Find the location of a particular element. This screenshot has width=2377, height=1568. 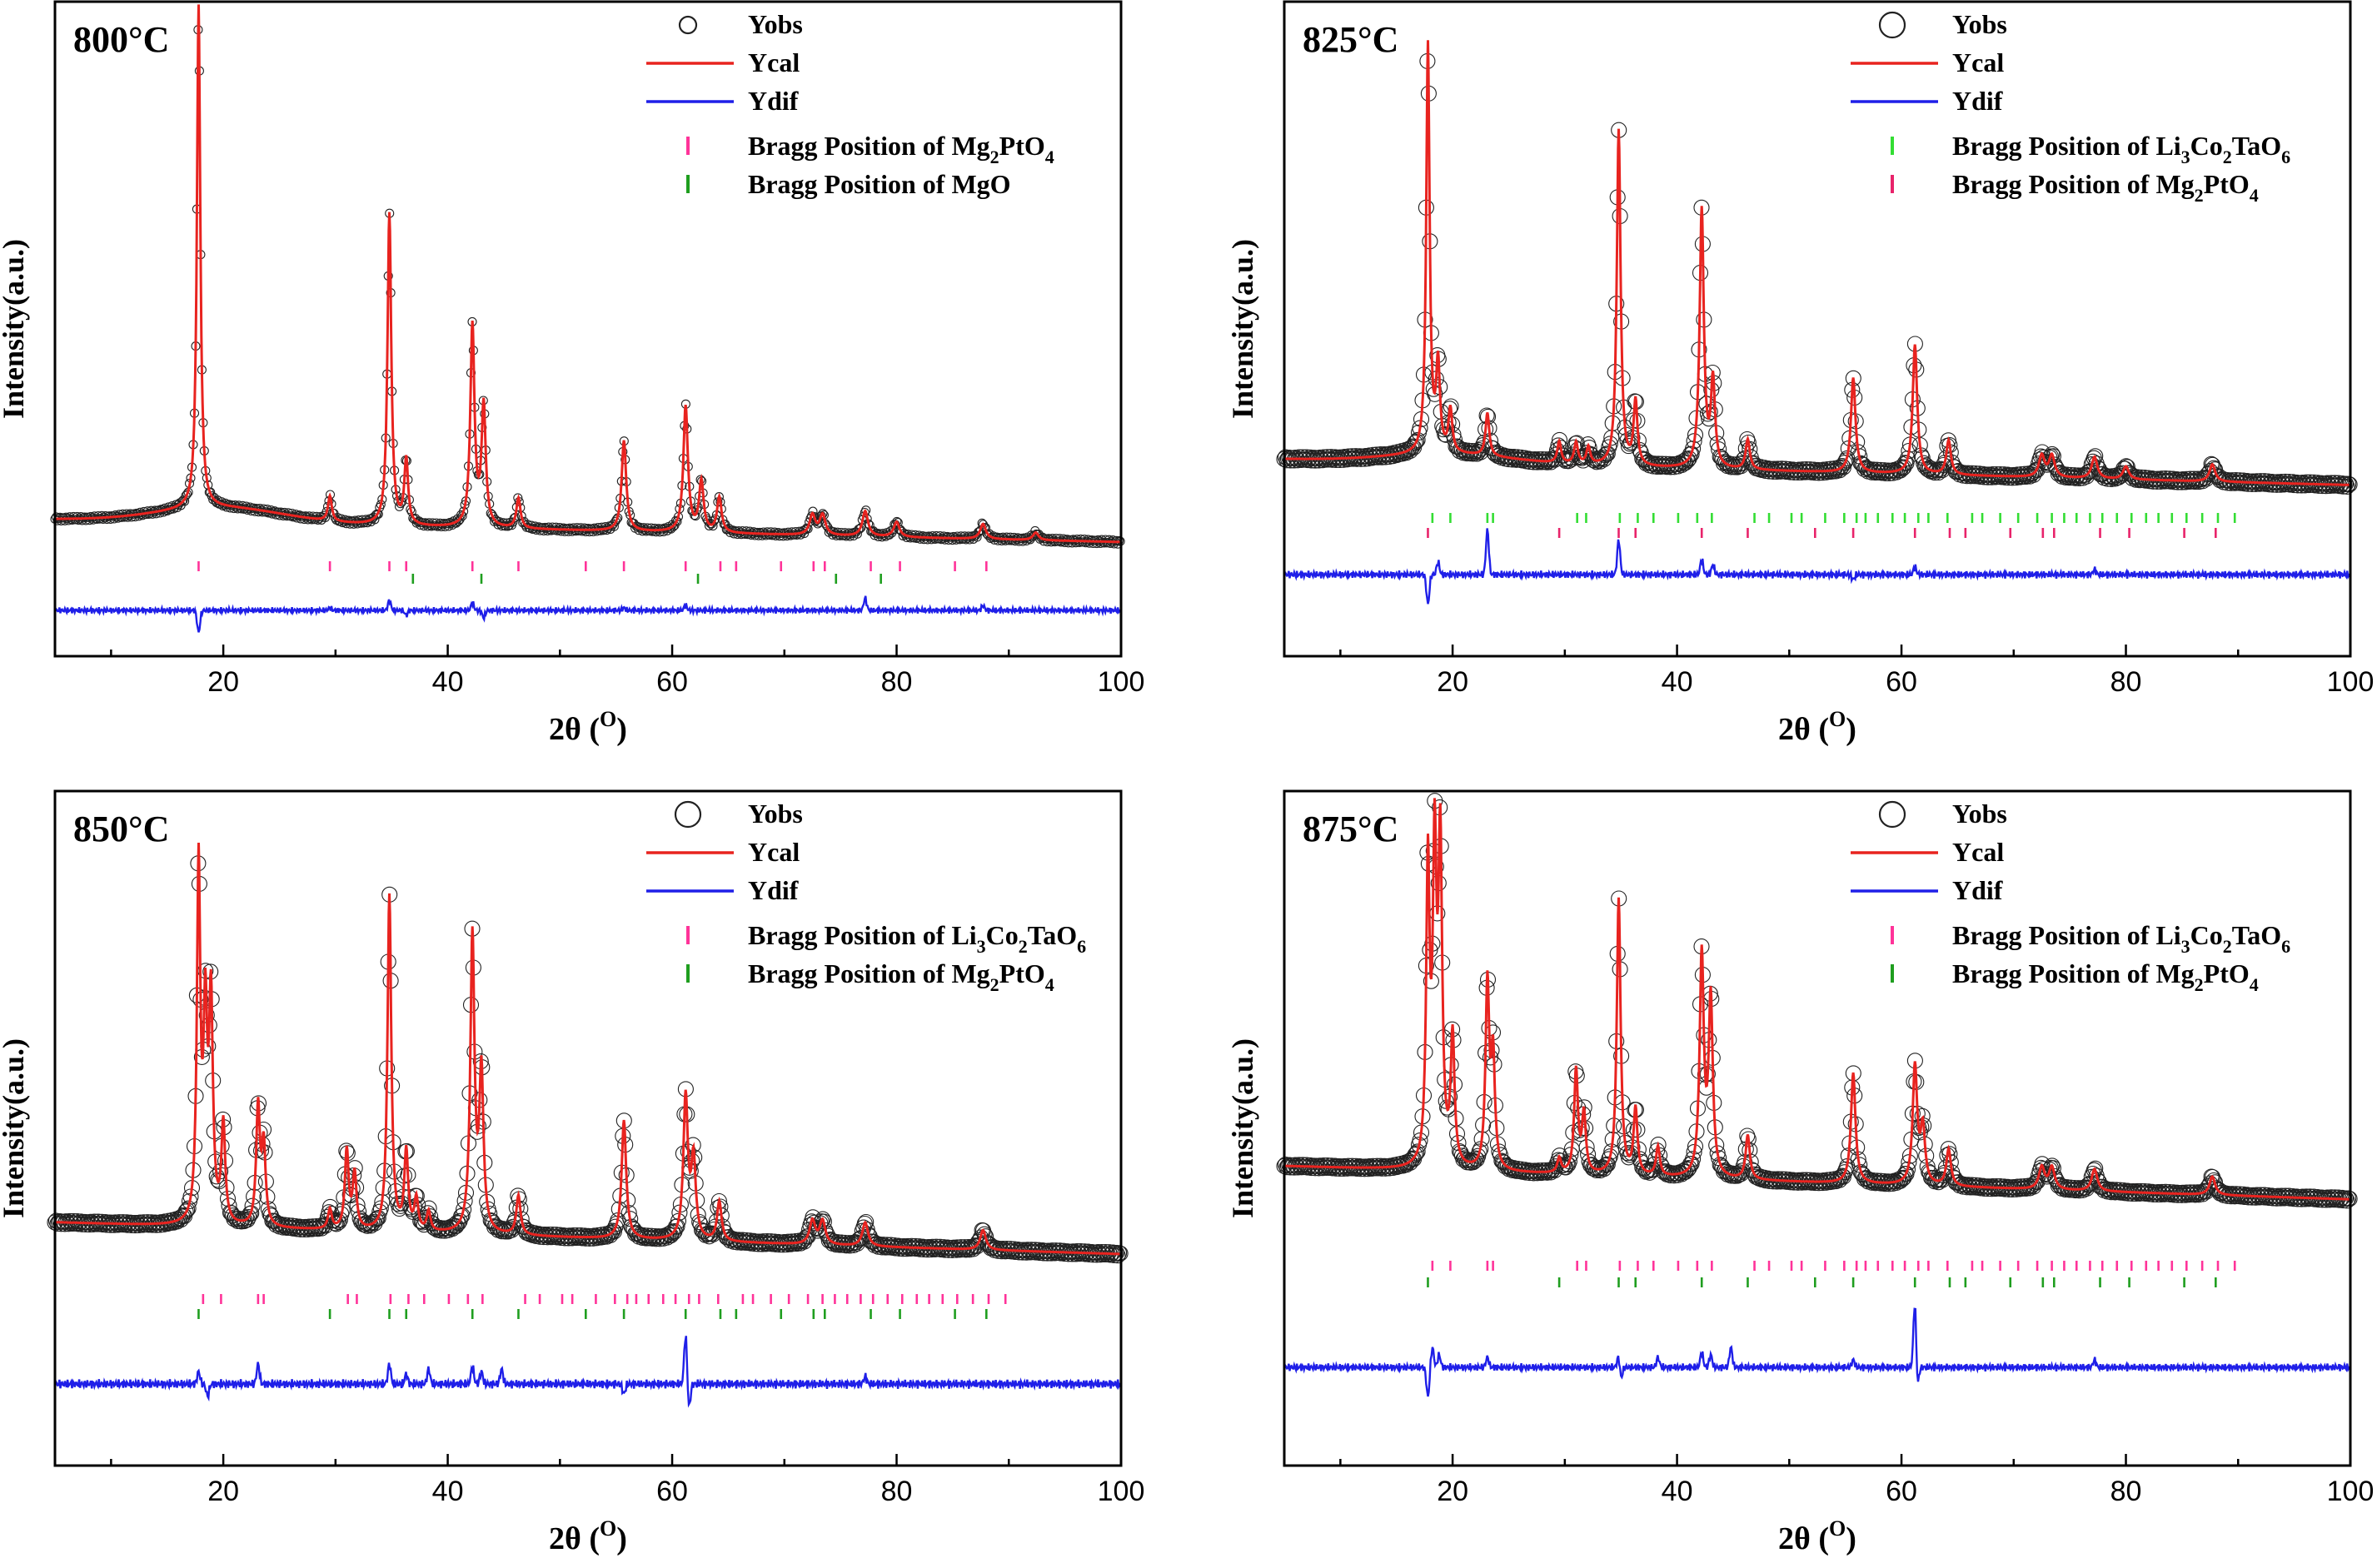

legend-label: Bragg Position of MgO is located at coordinates (879, 184).